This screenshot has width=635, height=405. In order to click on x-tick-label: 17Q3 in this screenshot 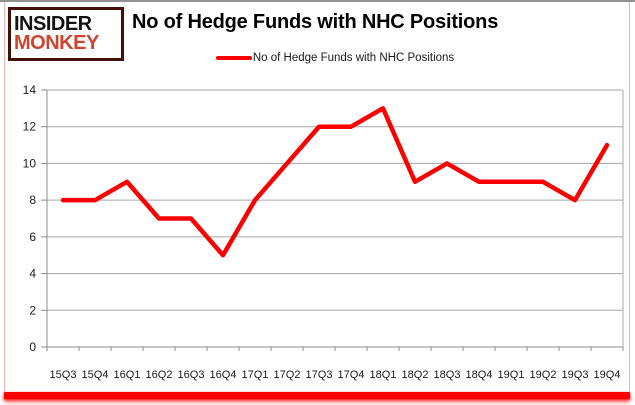, I will do `click(319, 375)`.